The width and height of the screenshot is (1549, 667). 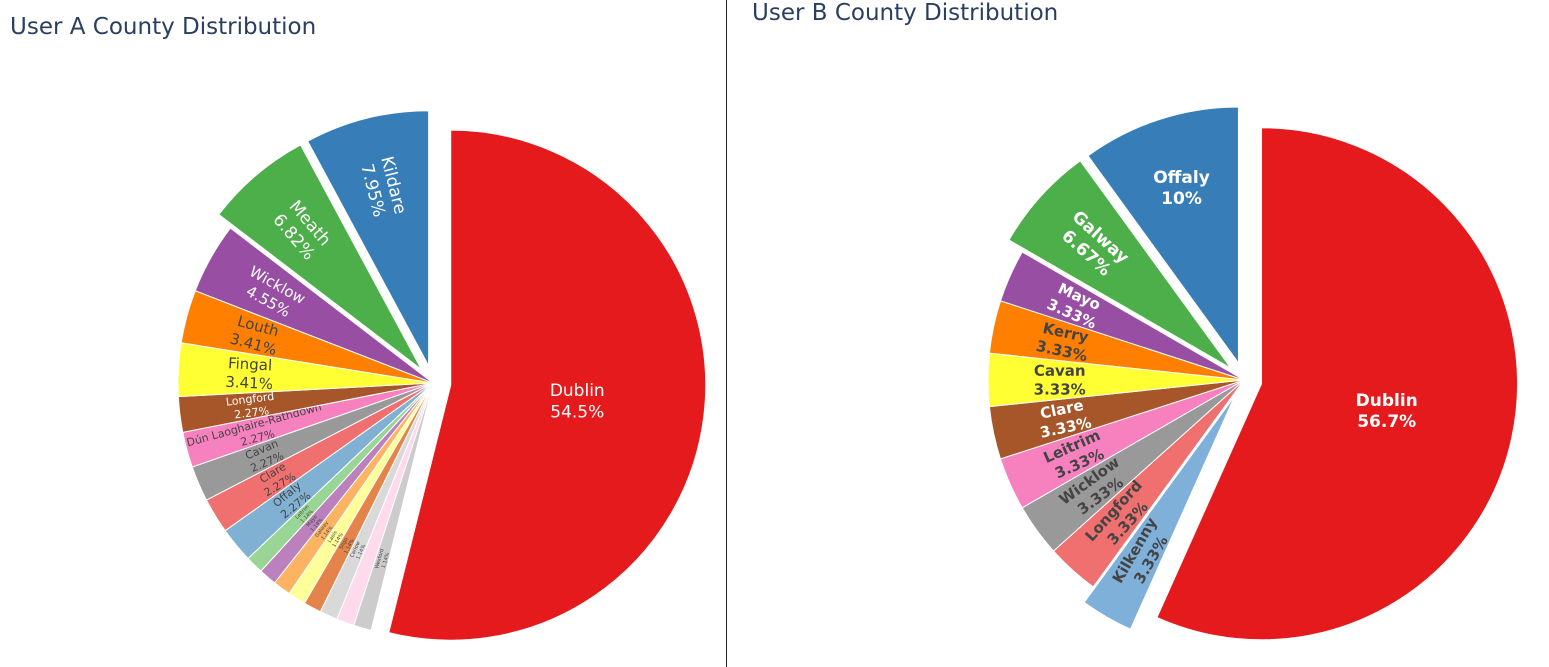 What do you see at coordinates (343, 544) in the screenshot?
I see `slice-name-text: Sligo` at bounding box center [343, 544].